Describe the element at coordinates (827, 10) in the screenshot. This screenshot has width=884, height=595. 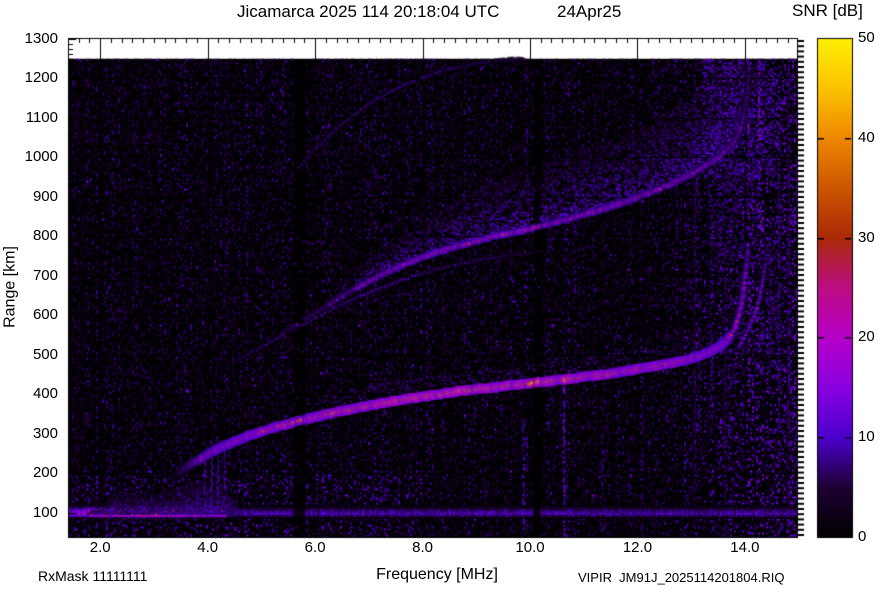
I see `colorbar-title: SNR [dB]` at that location.